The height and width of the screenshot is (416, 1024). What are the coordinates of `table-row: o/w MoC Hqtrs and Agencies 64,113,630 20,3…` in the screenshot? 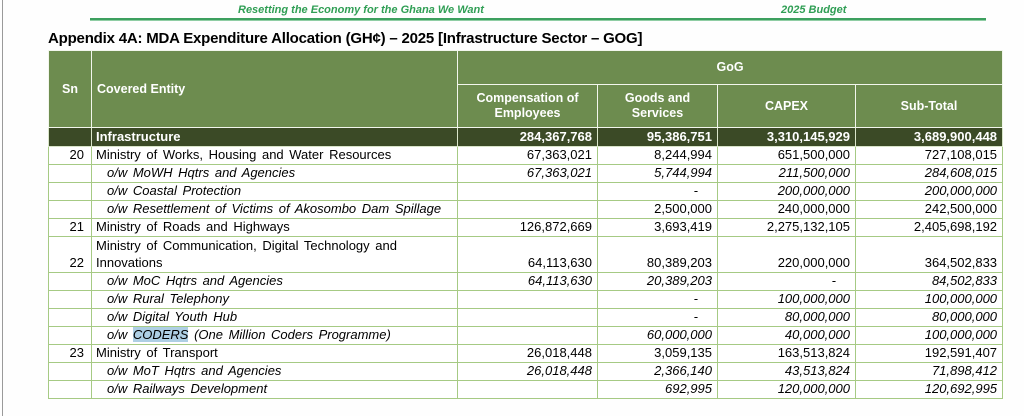 It's located at (526, 281).